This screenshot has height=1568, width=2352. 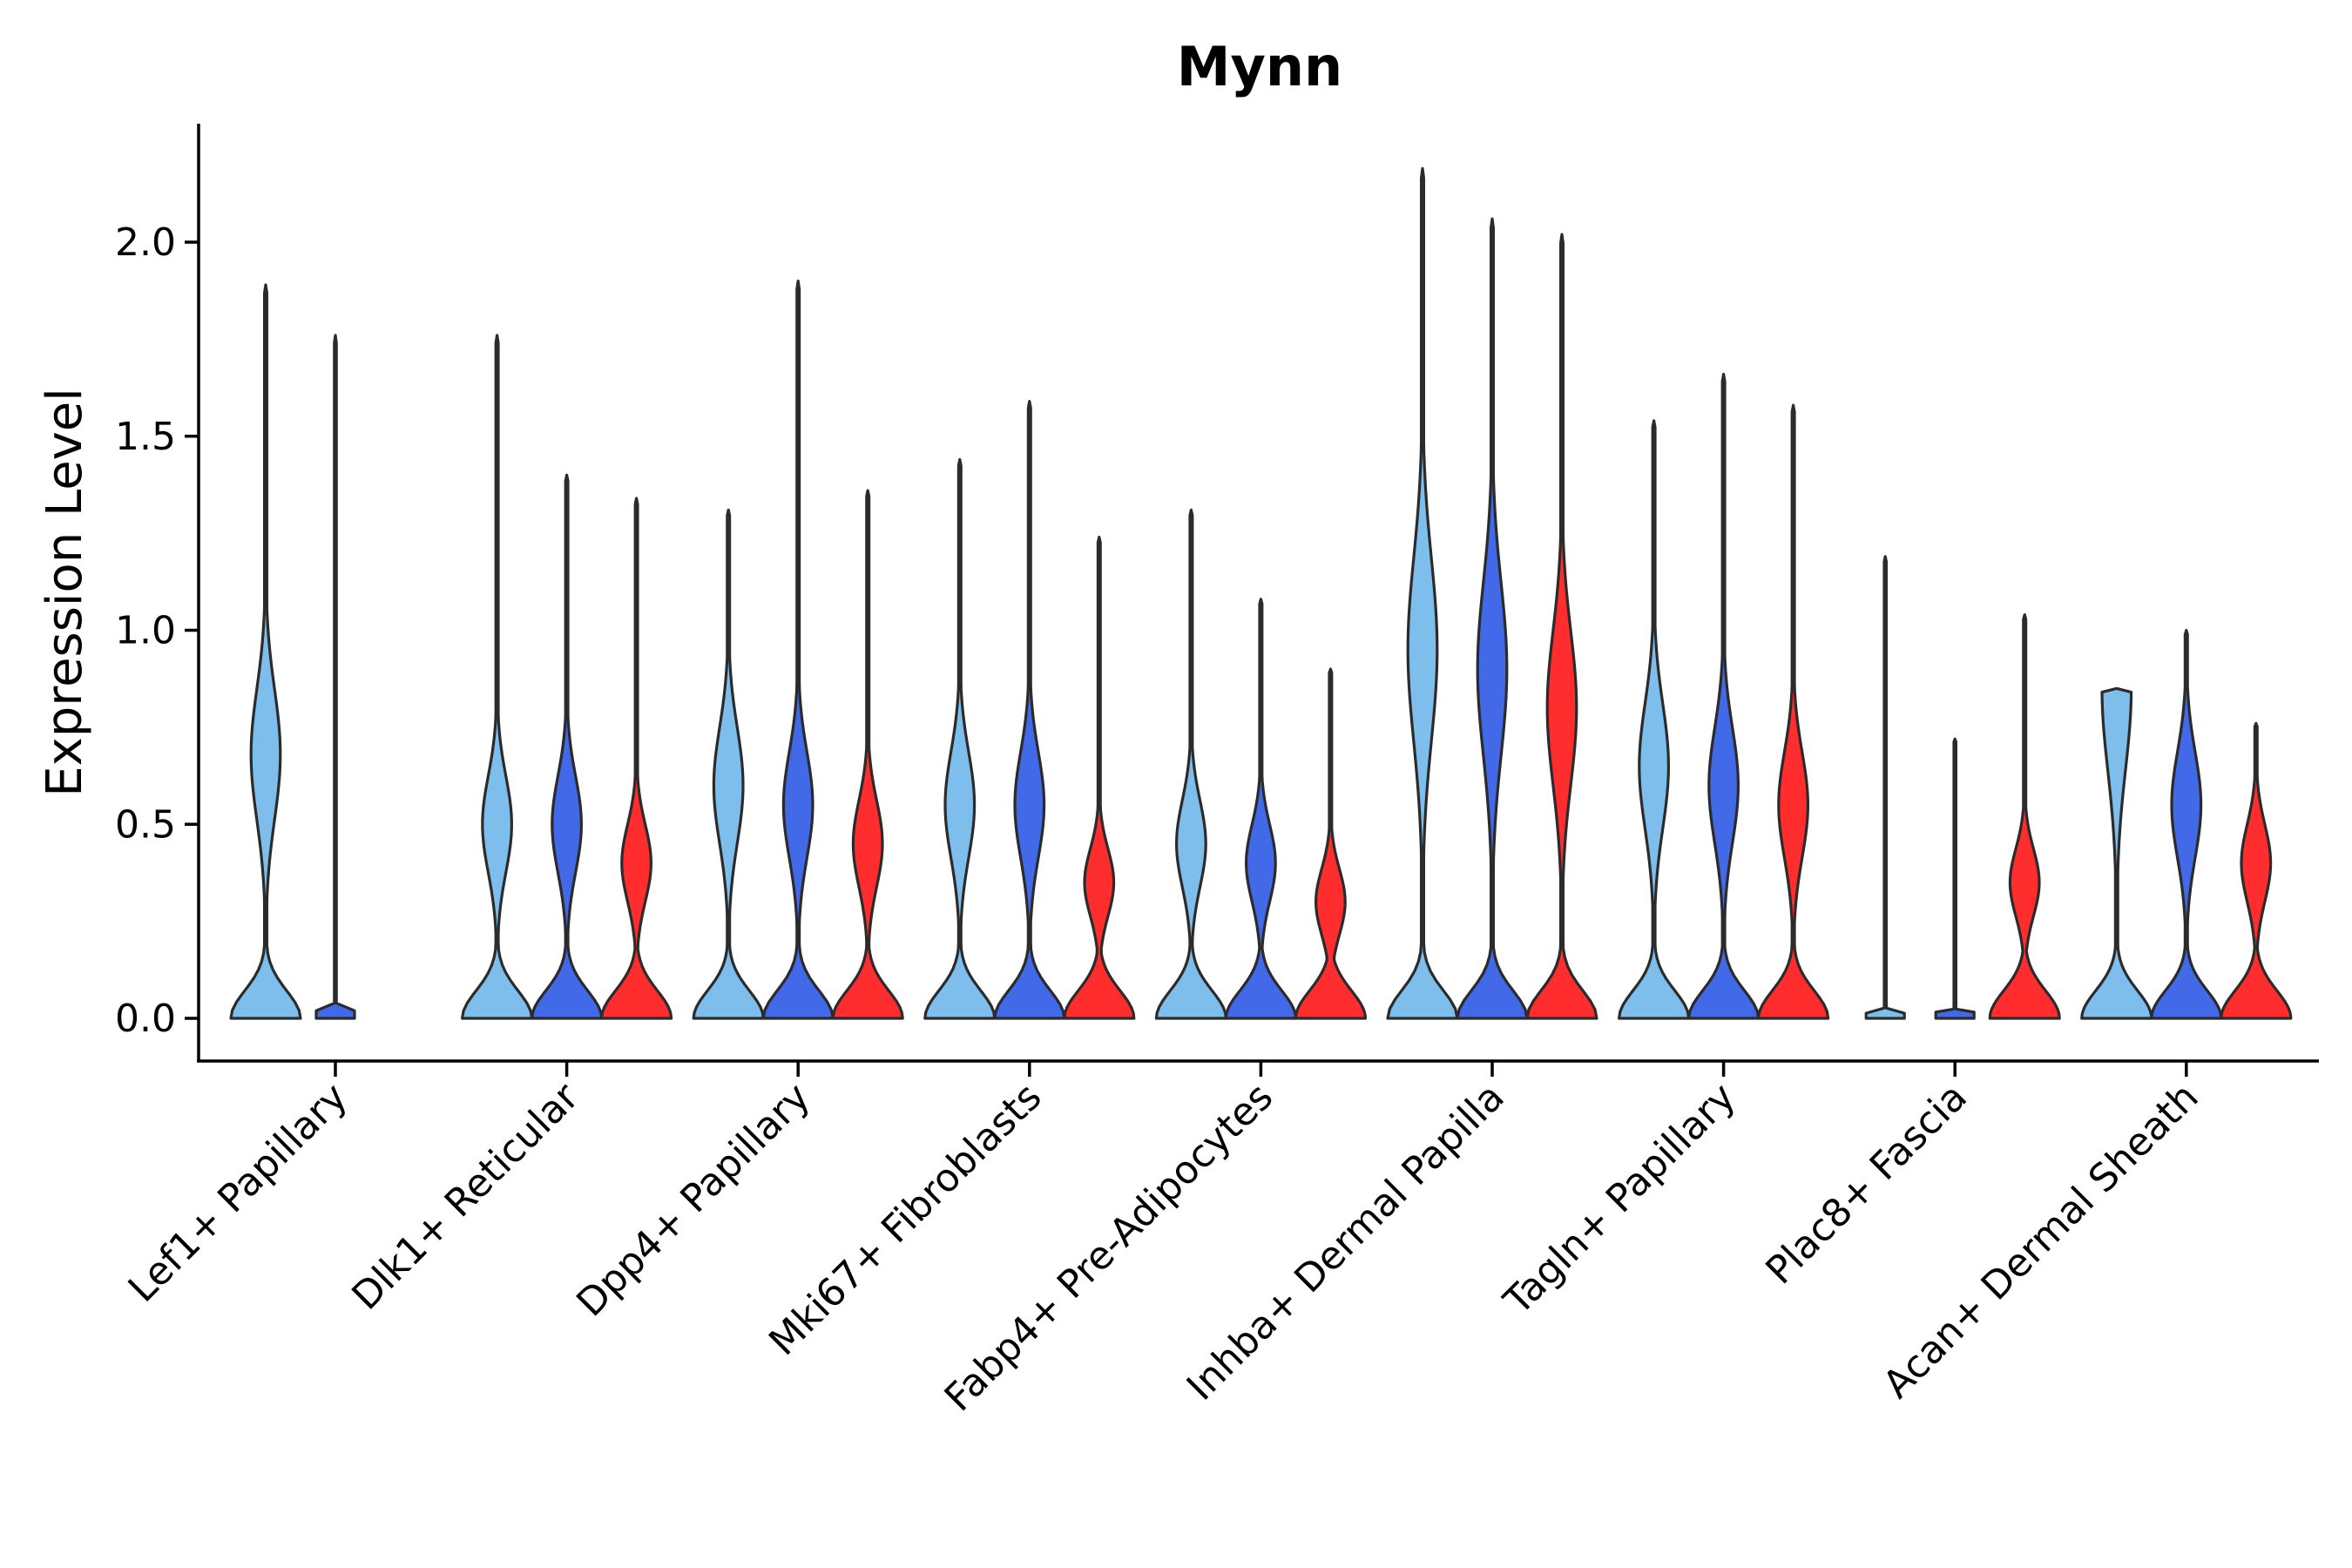 I want to click on x-tick-label: Plac8+ Fascia, so click(x=1866, y=1184).